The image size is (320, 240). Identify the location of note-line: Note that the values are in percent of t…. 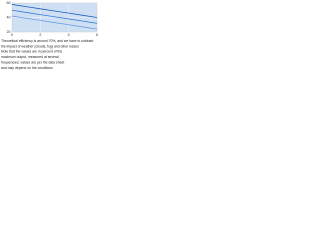
(31, 52).